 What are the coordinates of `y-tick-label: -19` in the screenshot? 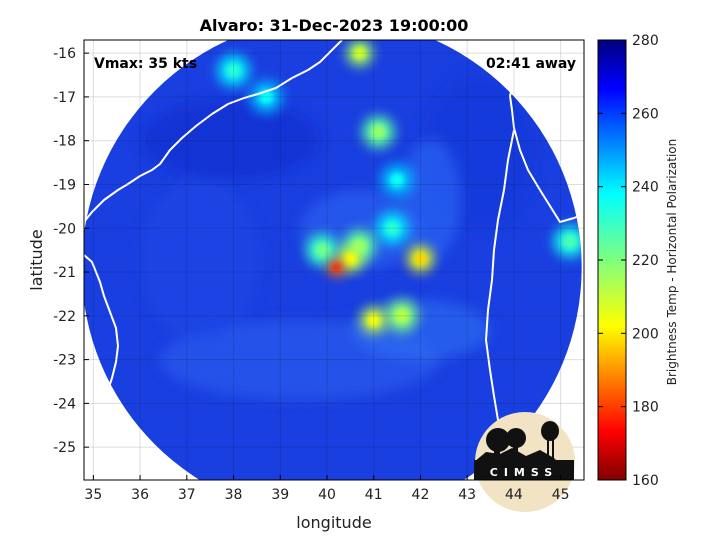 It's located at (64, 185).